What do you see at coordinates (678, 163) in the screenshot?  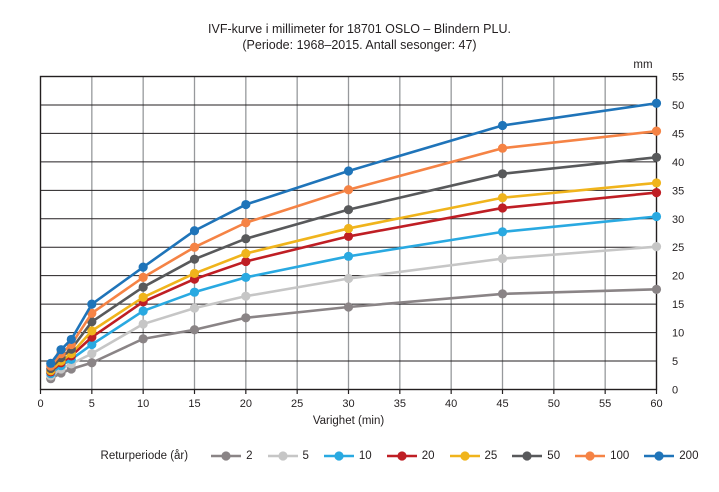 I see `y-tick-label: 40` at bounding box center [678, 163].